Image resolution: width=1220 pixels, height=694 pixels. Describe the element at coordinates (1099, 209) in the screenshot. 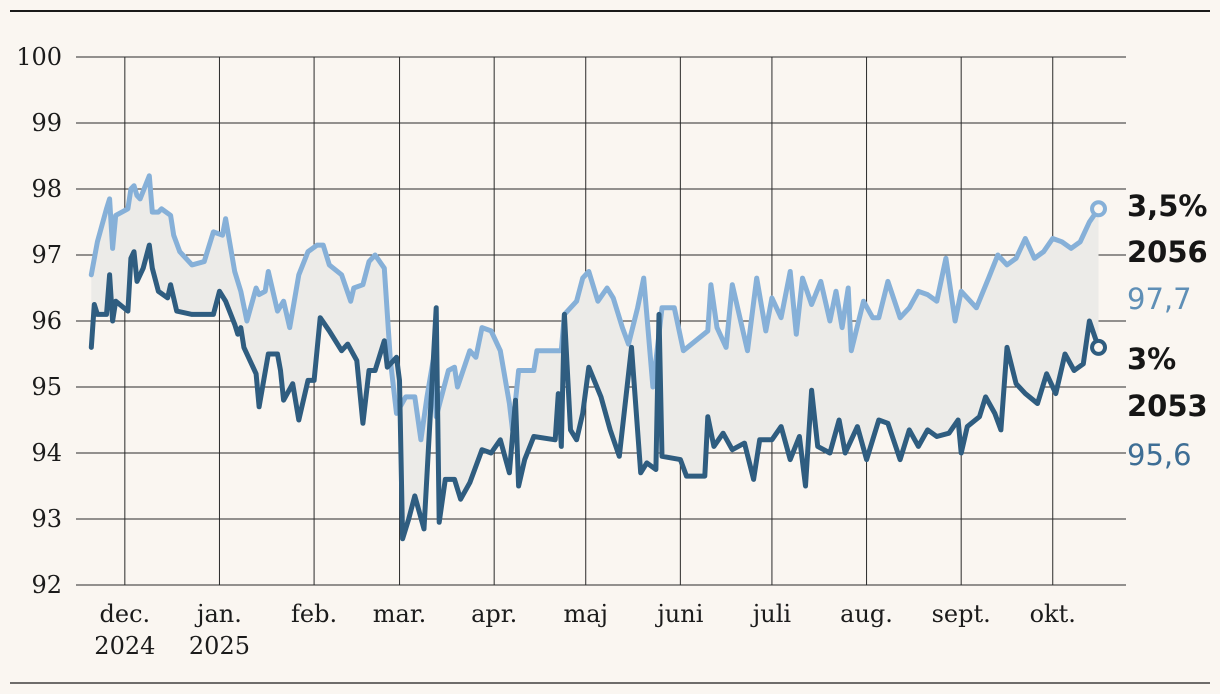

I see `series-1-end-marker` at that location.